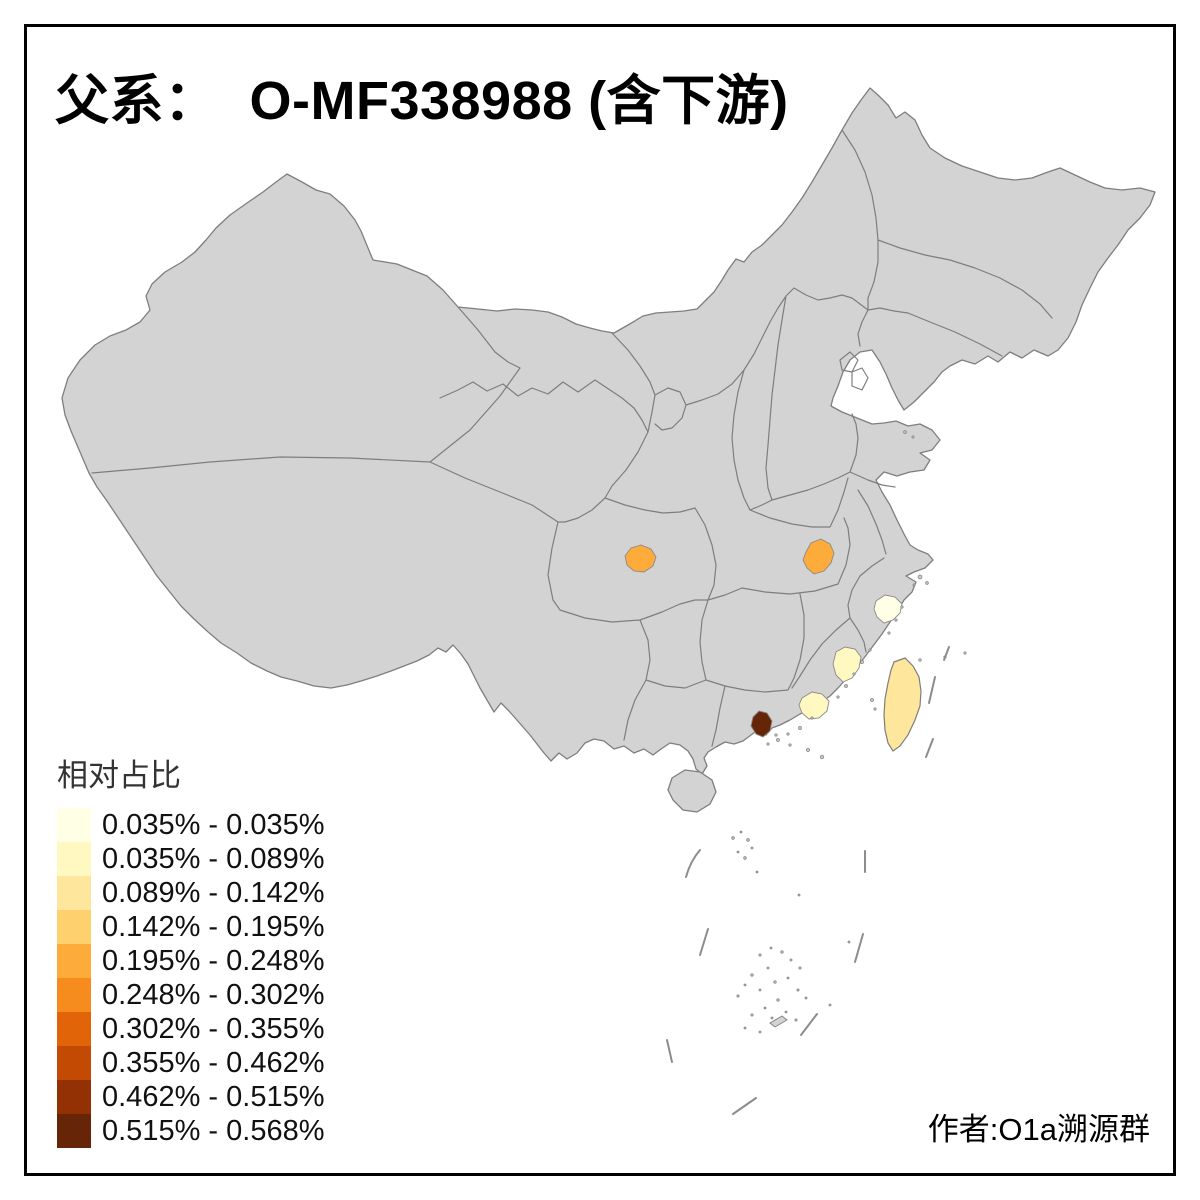 Image resolution: width=1200 pixels, height=1200 pixels. I want to click on legend-label: 0.089% - 0.142%, so click(213, 893).